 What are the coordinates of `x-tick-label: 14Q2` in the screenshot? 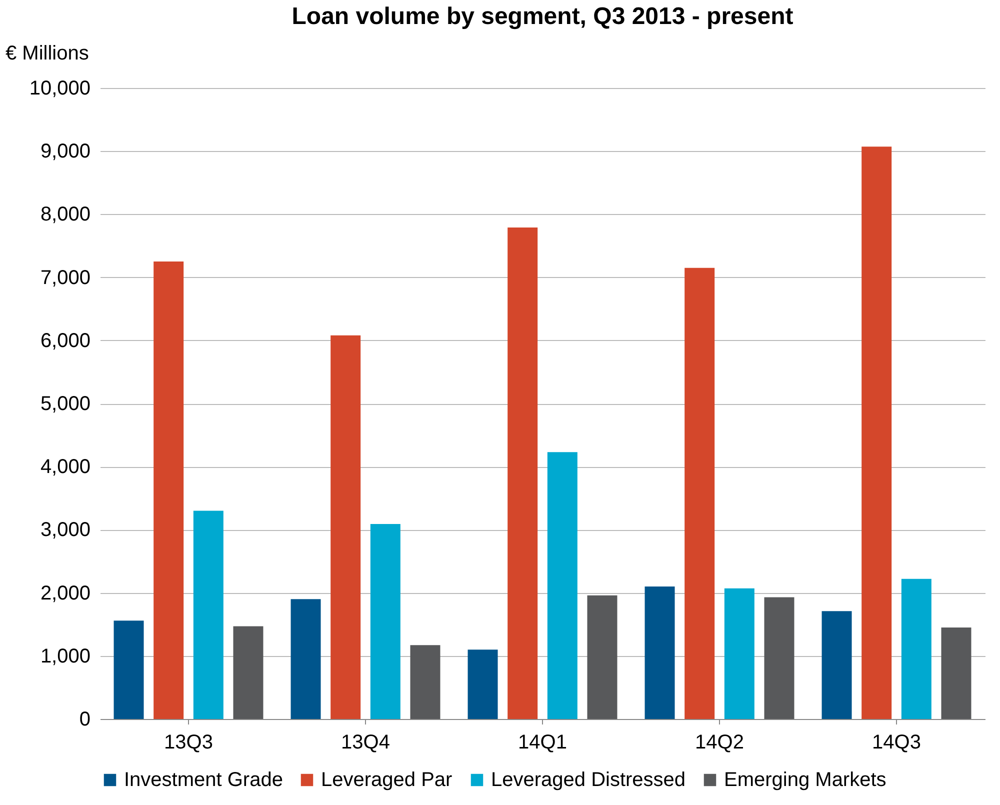 It's located at (719, 743).